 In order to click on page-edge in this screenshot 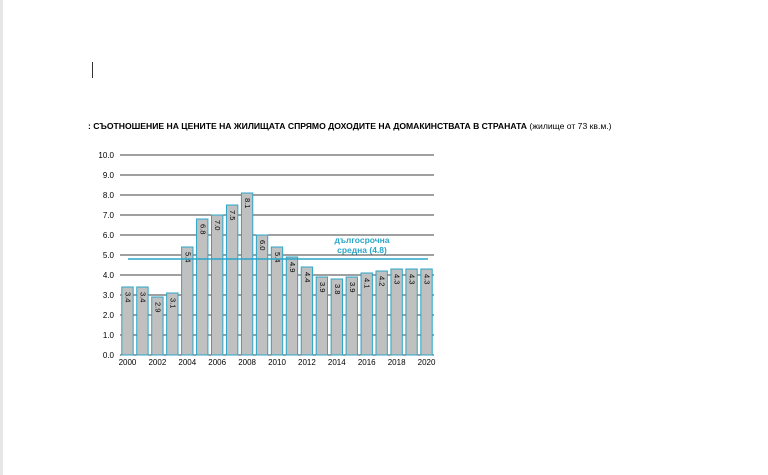, I will do `click(1, 237)`.